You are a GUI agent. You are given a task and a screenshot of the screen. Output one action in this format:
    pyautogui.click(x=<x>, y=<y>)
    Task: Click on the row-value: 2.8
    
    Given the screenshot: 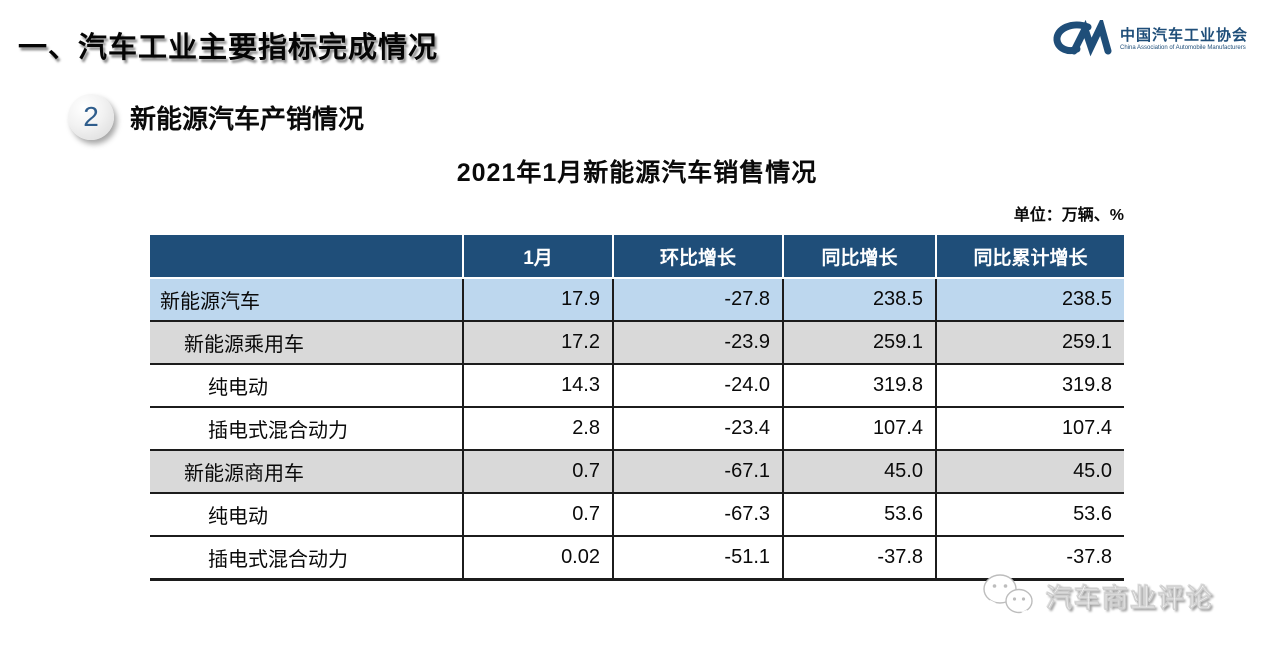 What is the action you would take?
    pyautogui.click(x=537, y=428)
    